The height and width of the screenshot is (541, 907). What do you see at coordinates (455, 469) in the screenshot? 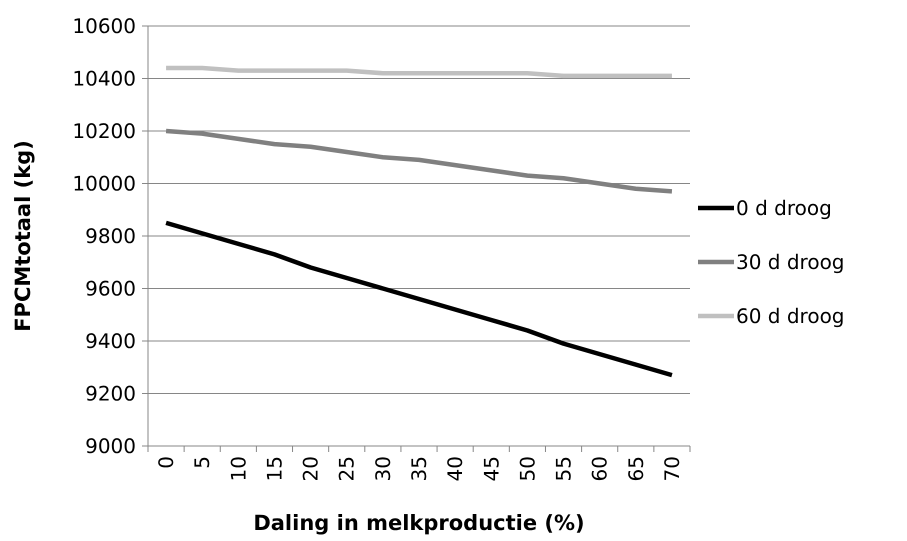
I see `x-tick-label: 40` at bounding box center [455, 469].